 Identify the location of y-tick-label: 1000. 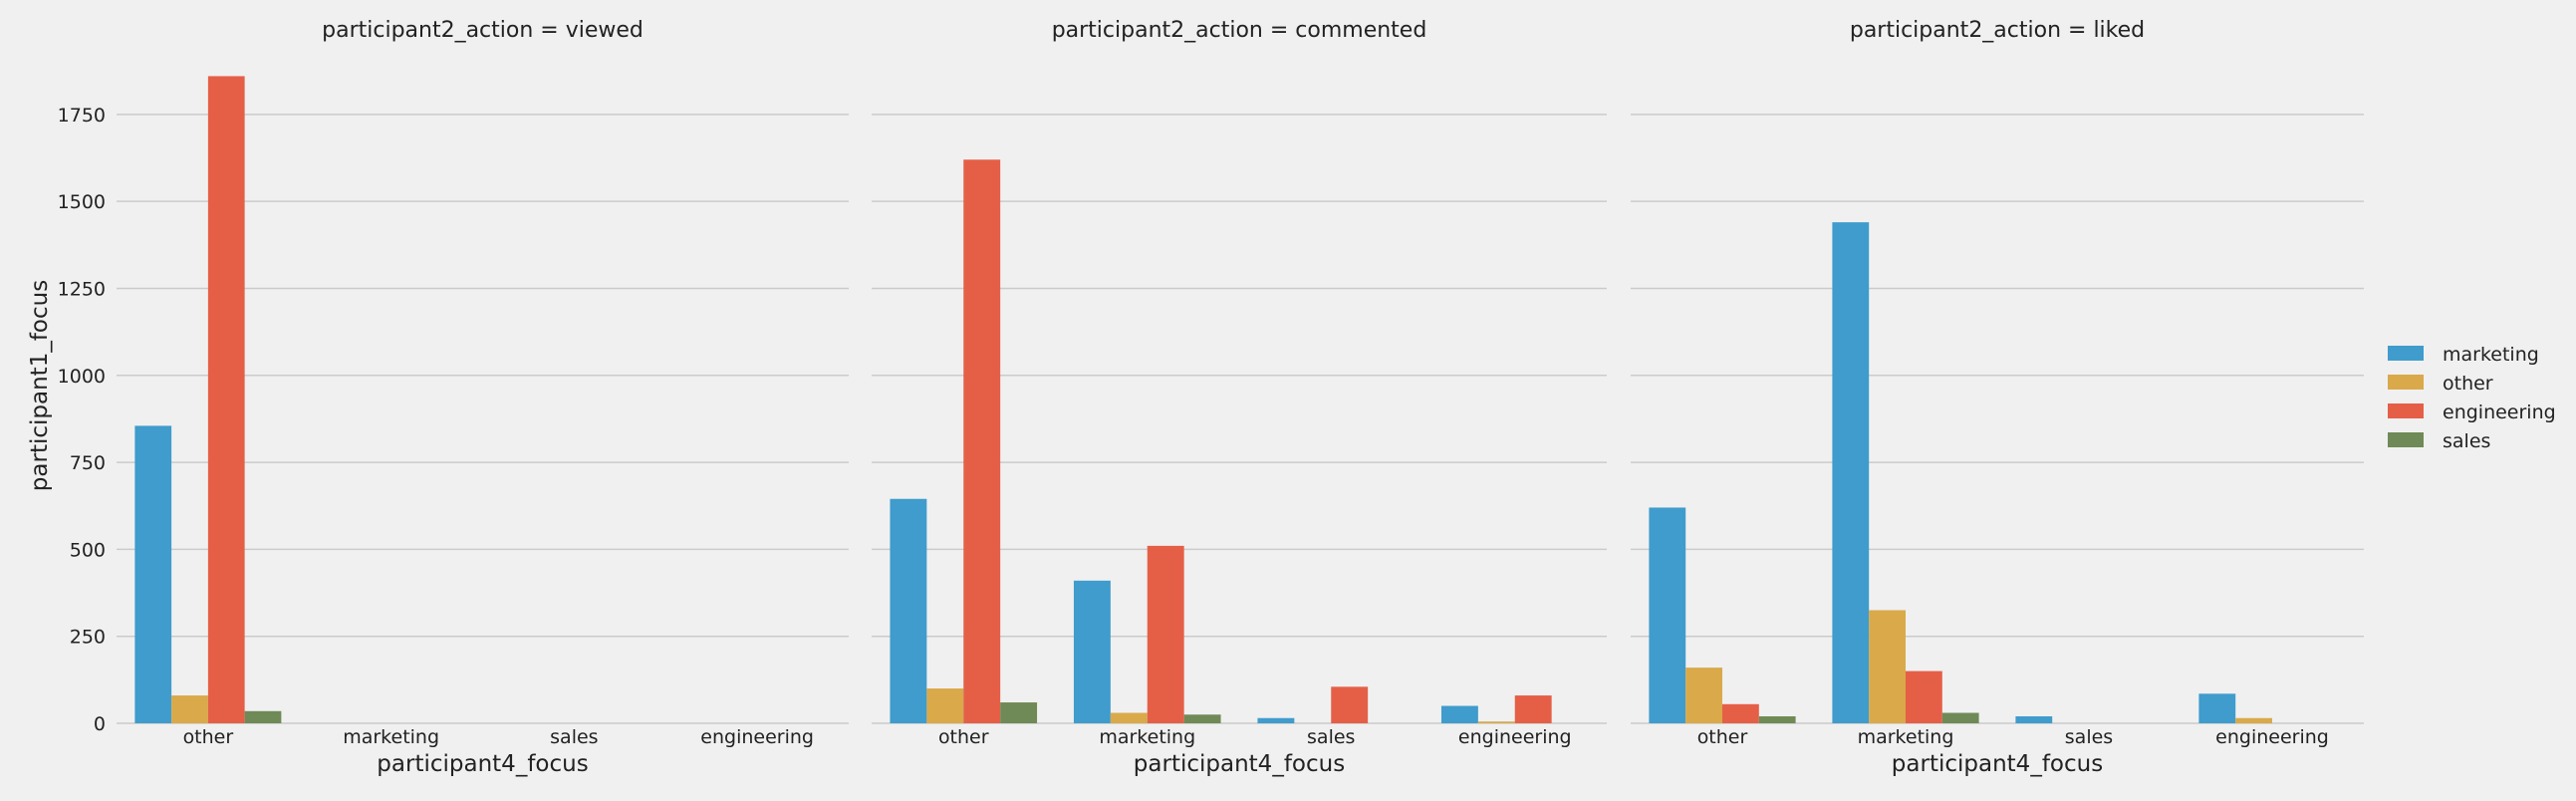
(82, 377).